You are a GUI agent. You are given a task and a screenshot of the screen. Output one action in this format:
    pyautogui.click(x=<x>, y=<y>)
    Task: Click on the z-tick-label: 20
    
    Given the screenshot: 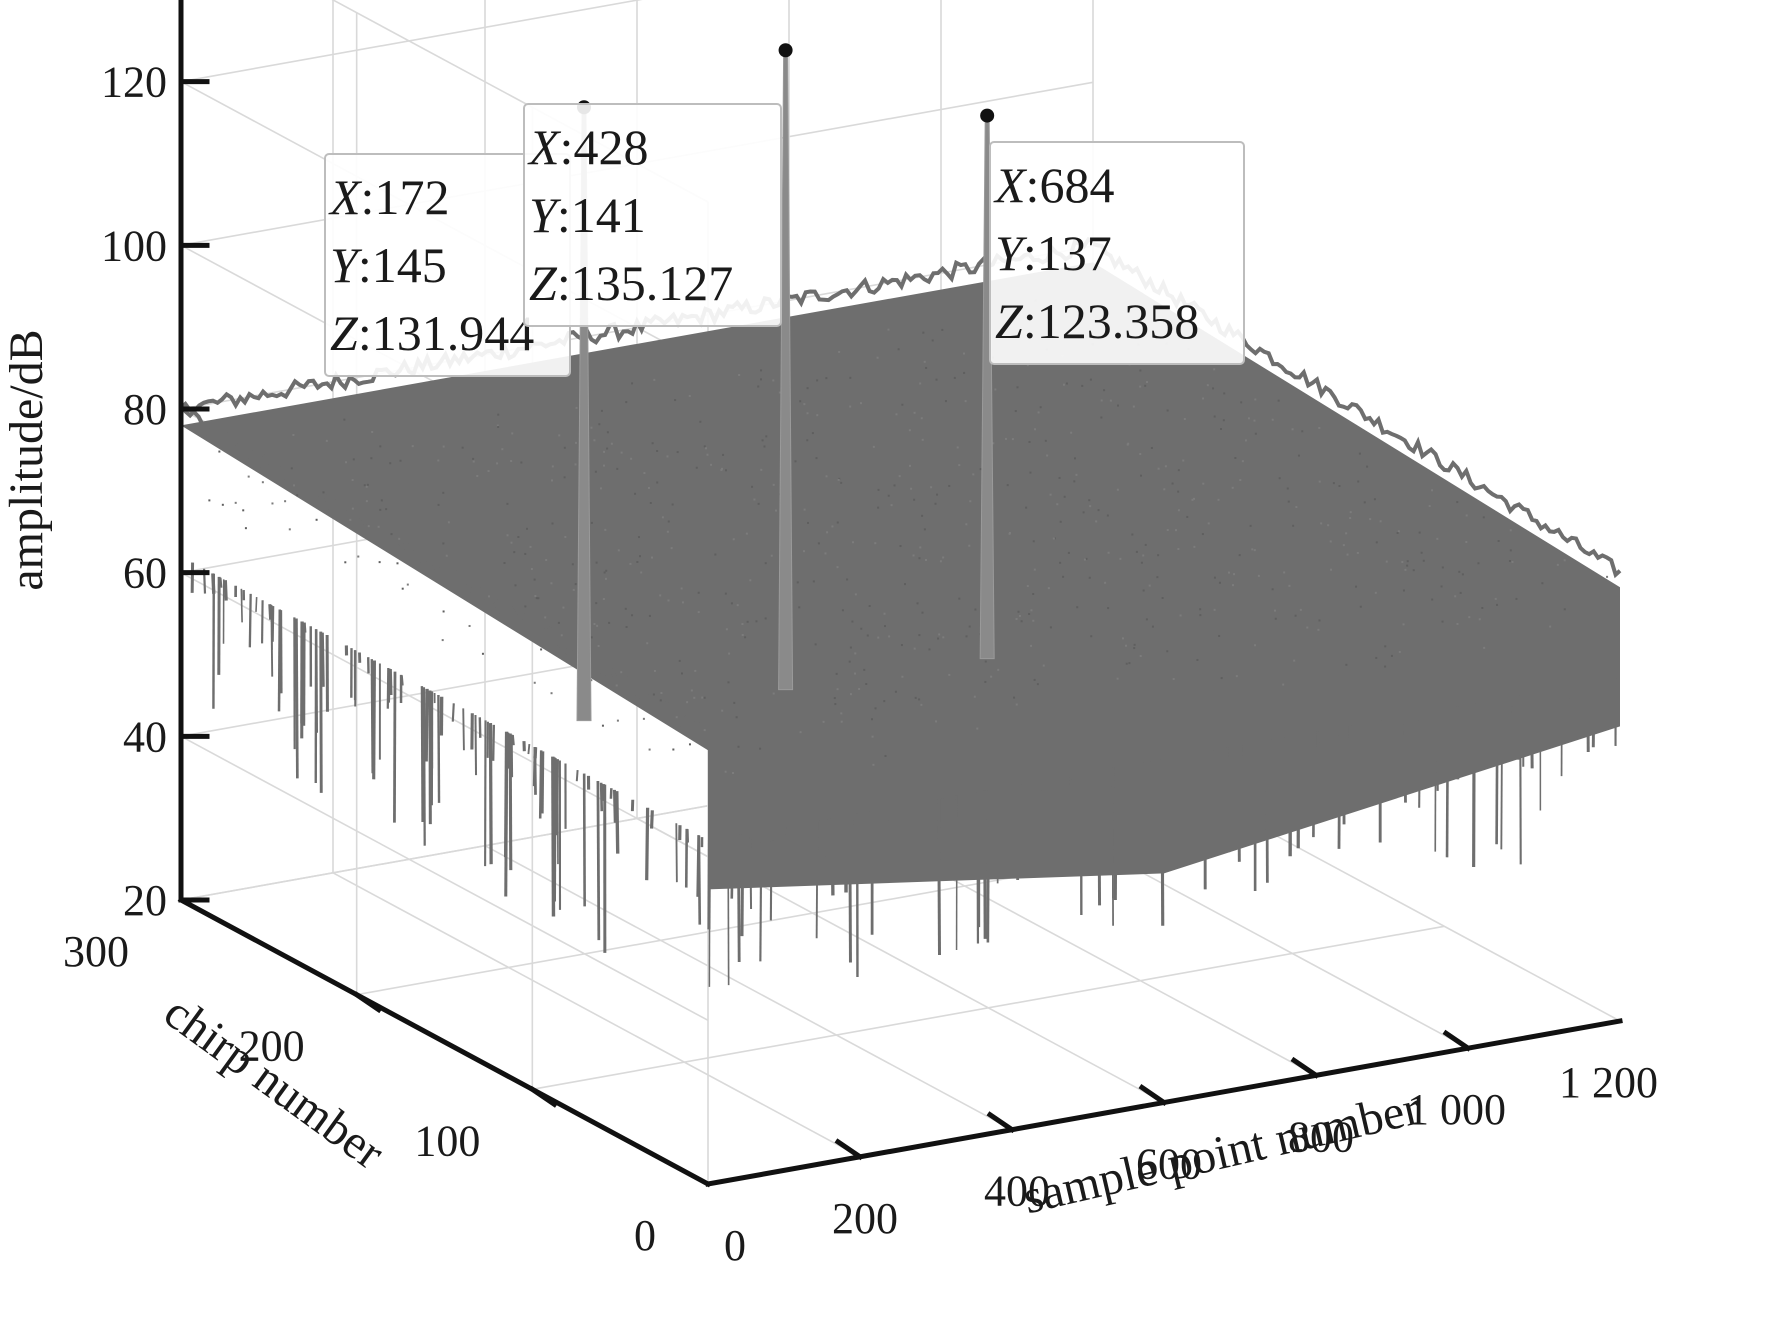 What is the action you would take?
    pyautogui.click(x=145, y=900)
    